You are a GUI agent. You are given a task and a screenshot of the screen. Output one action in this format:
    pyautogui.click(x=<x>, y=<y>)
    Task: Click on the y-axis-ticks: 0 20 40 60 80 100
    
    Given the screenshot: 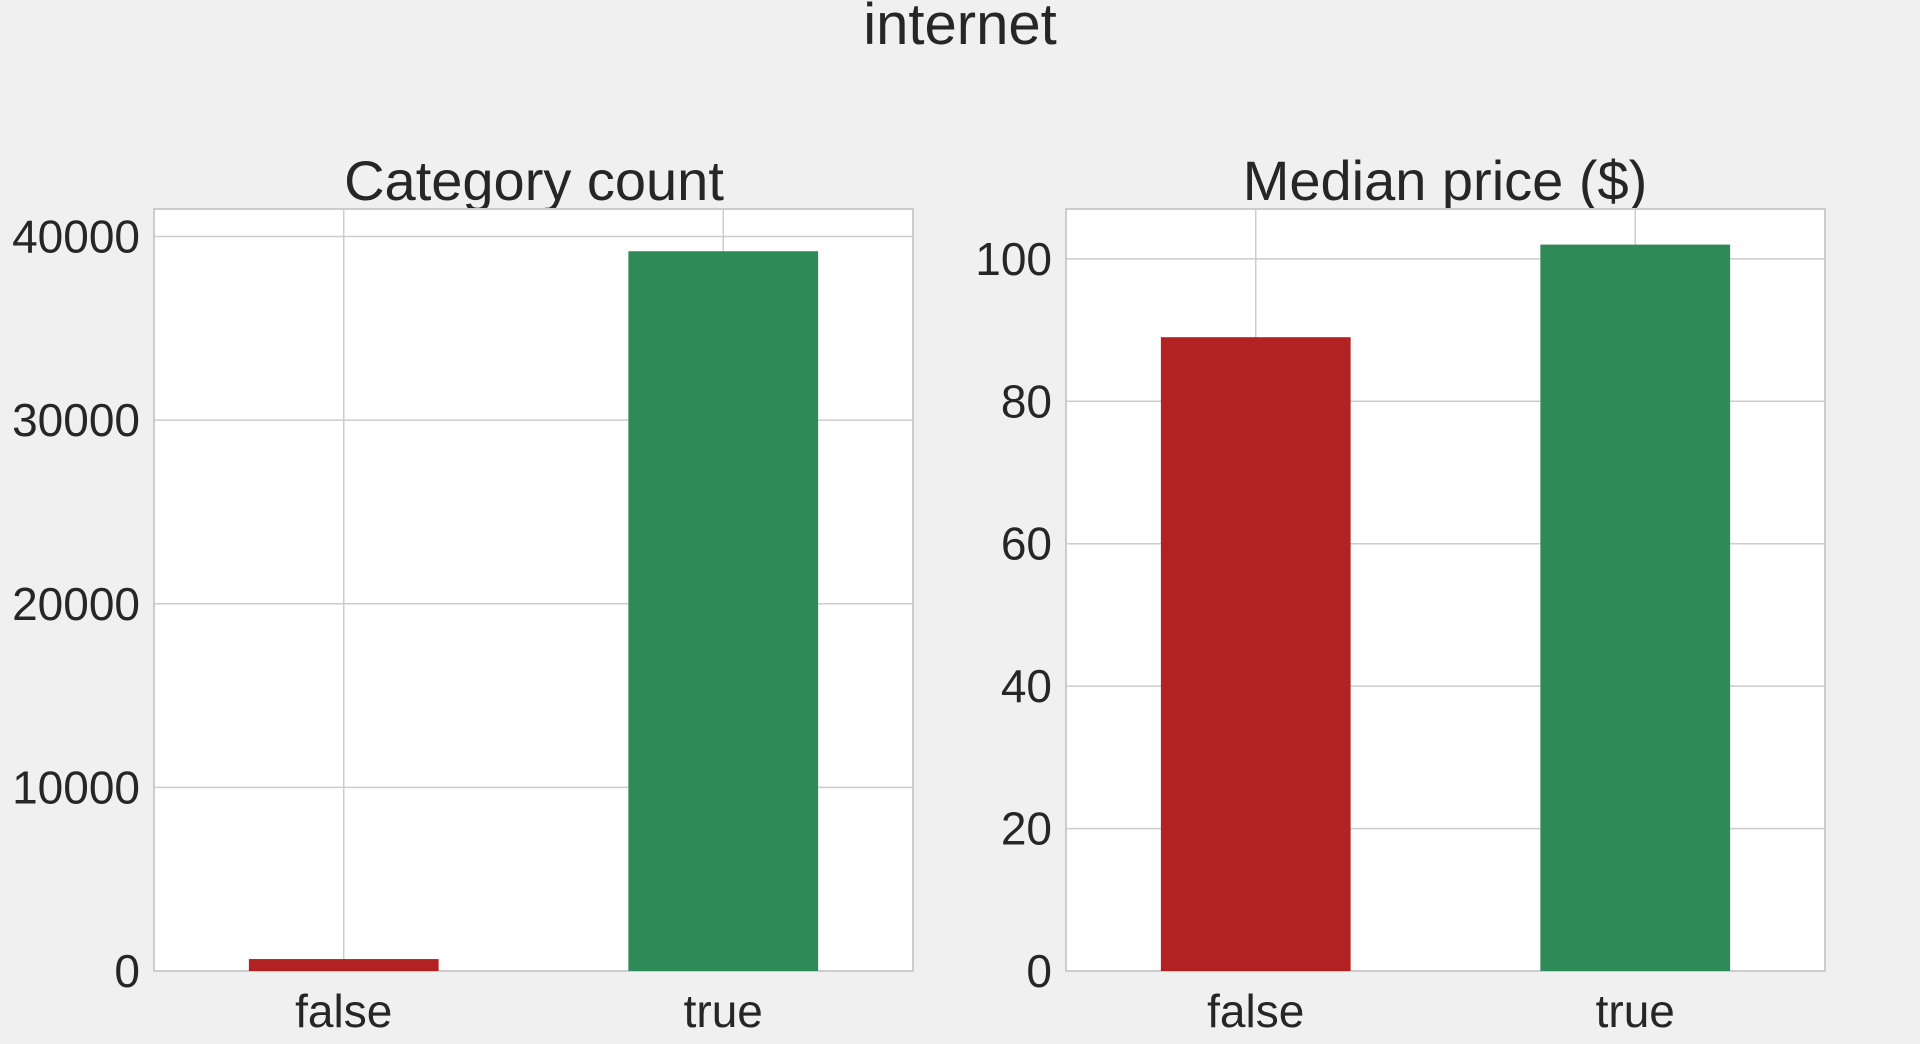 What is the action you would take?
    pyautogui.click(x=1013, y=615)
    